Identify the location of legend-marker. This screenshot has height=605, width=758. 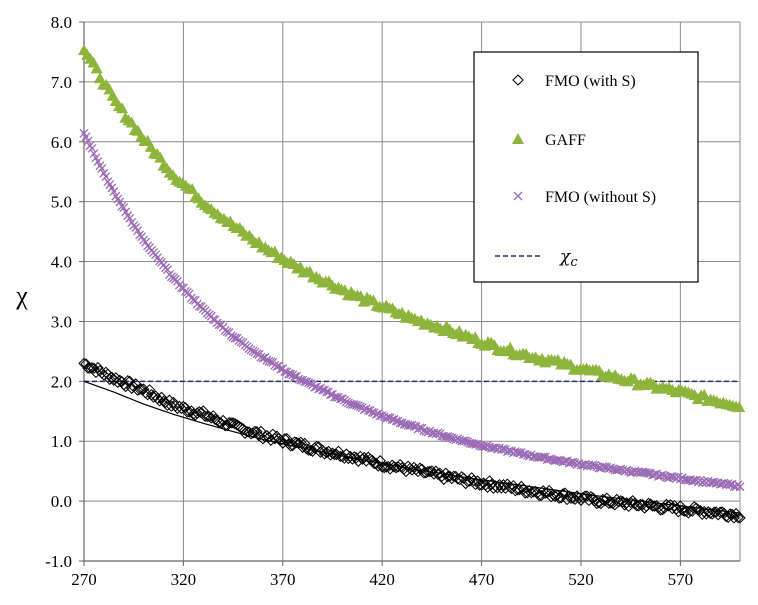
(518, 196).